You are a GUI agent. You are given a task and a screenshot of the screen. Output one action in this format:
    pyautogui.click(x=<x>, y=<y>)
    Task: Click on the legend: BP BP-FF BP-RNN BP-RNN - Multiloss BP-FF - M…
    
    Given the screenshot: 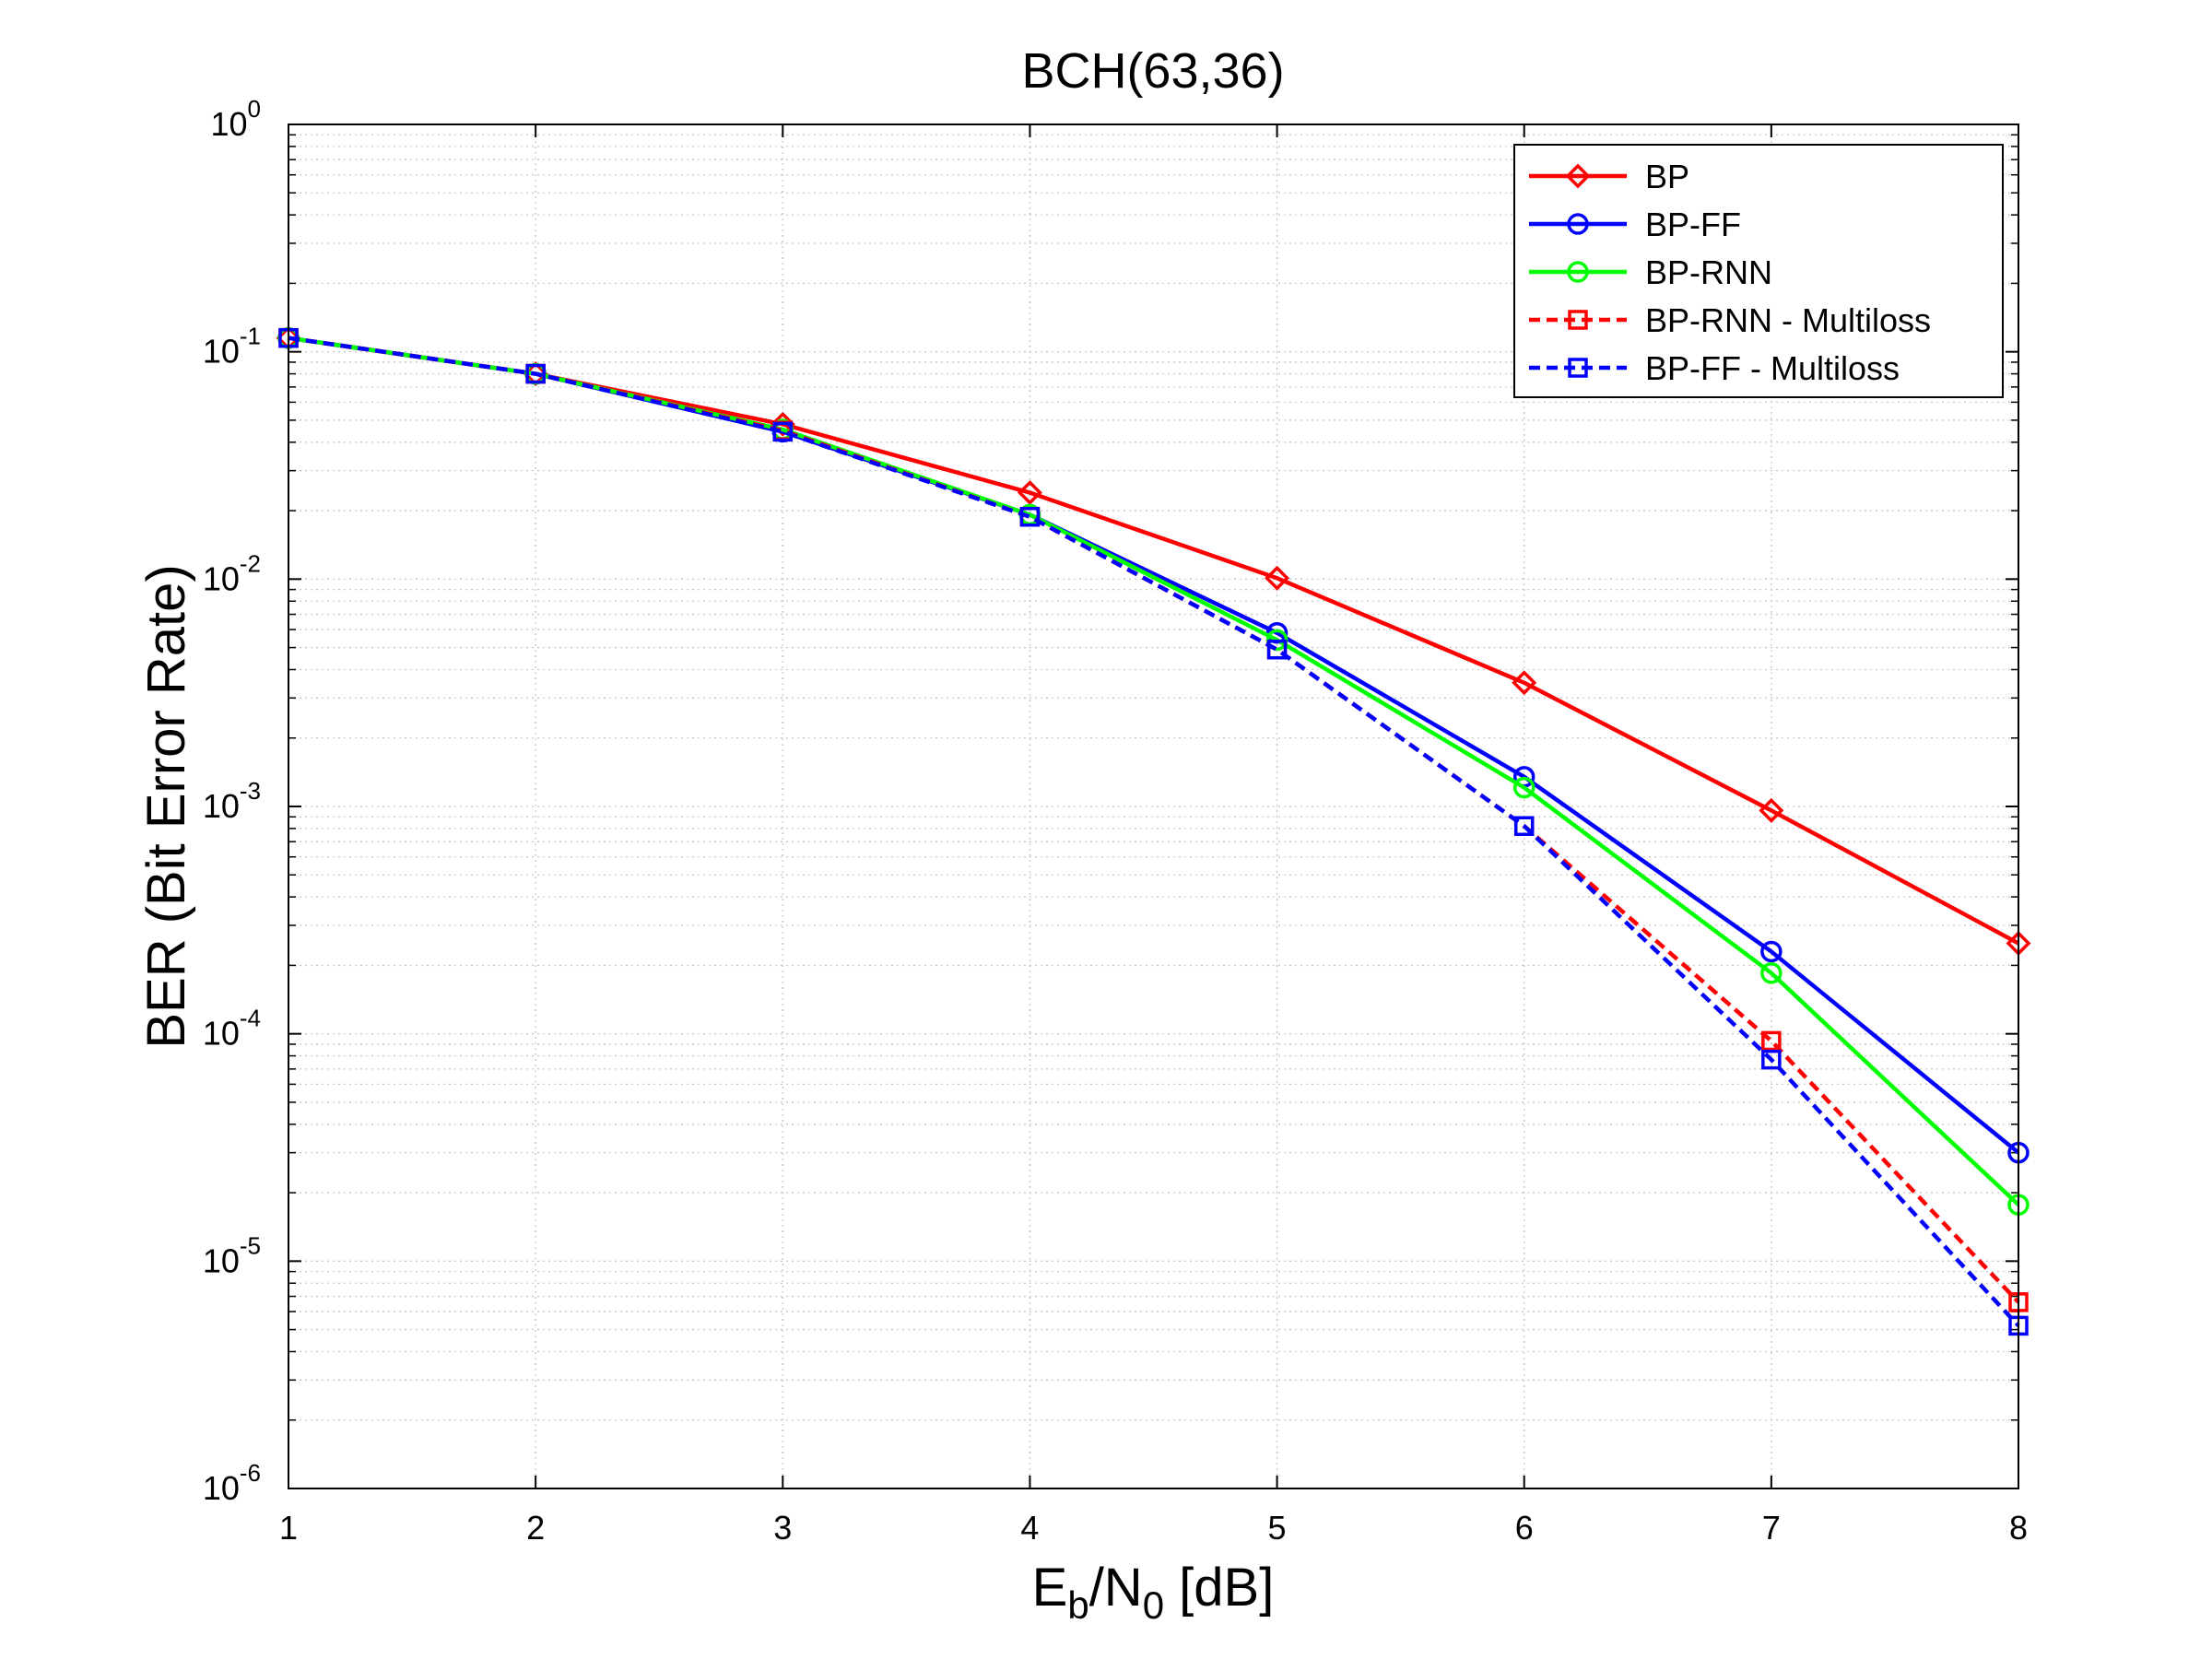 What is the action you would take?
    pyautogui.click(x=1758, y=271)
    